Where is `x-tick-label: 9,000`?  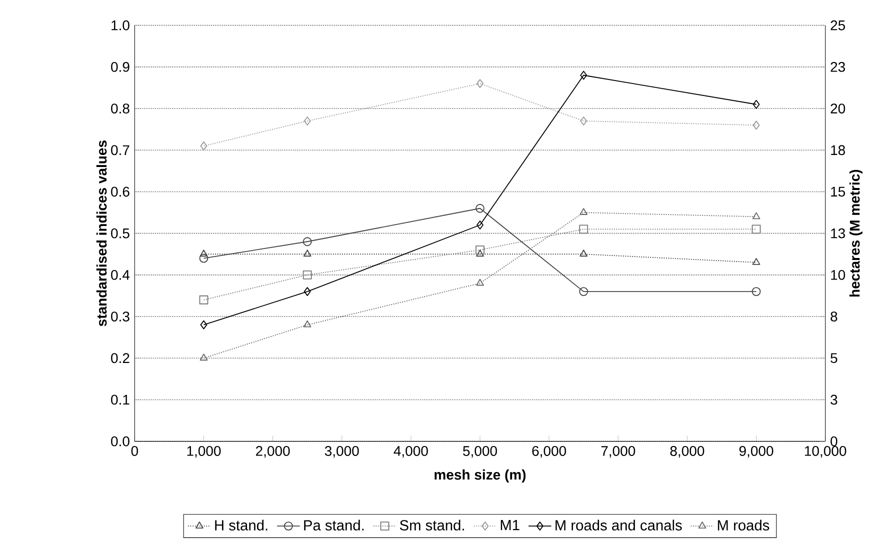
x-tick-label: 9,000 is located at coordinates (756, 452).